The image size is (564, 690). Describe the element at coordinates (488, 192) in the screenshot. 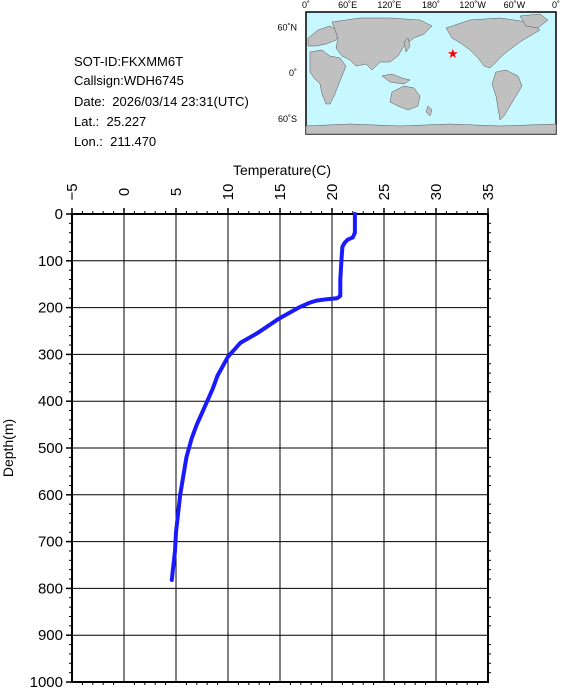

I see `x-tick-label: 35` at that location.